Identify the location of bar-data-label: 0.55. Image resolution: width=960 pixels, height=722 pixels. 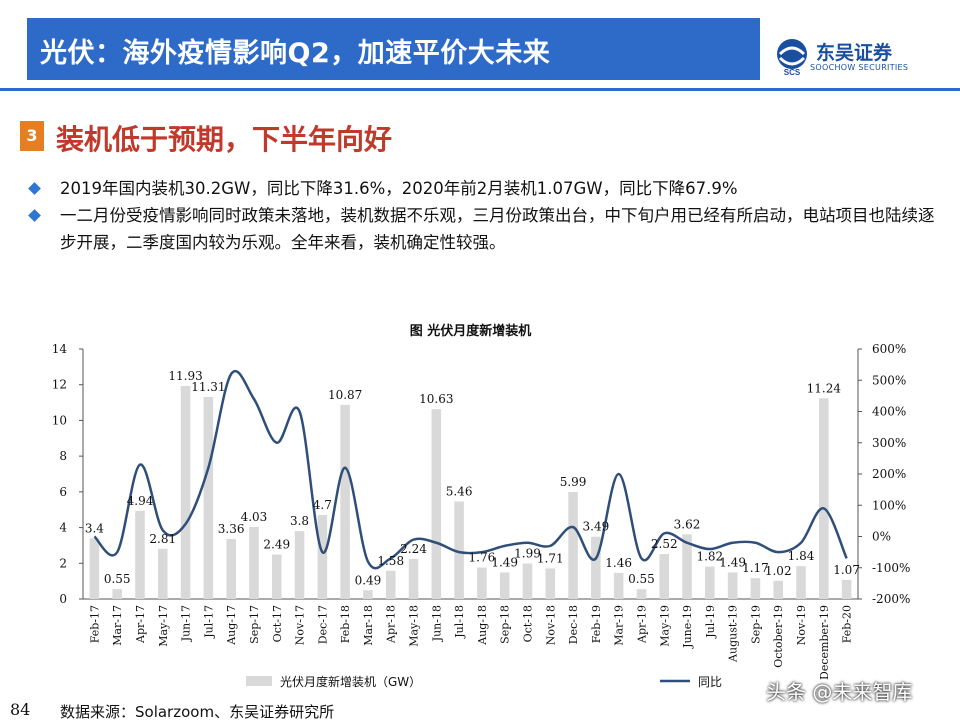
(117, 579).